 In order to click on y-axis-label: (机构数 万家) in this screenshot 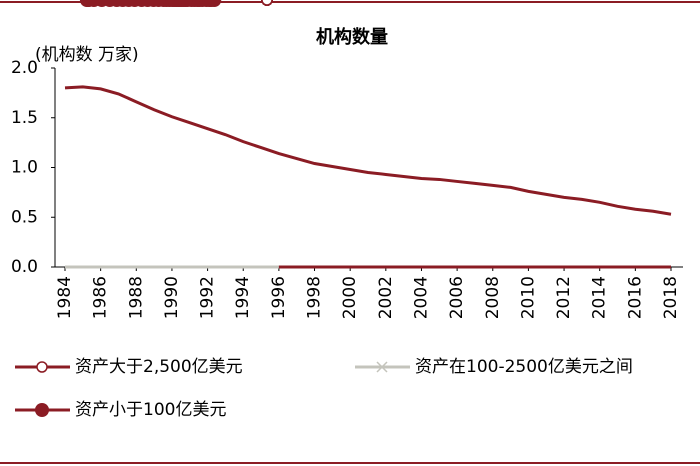, I will do `click(87, 55)`.